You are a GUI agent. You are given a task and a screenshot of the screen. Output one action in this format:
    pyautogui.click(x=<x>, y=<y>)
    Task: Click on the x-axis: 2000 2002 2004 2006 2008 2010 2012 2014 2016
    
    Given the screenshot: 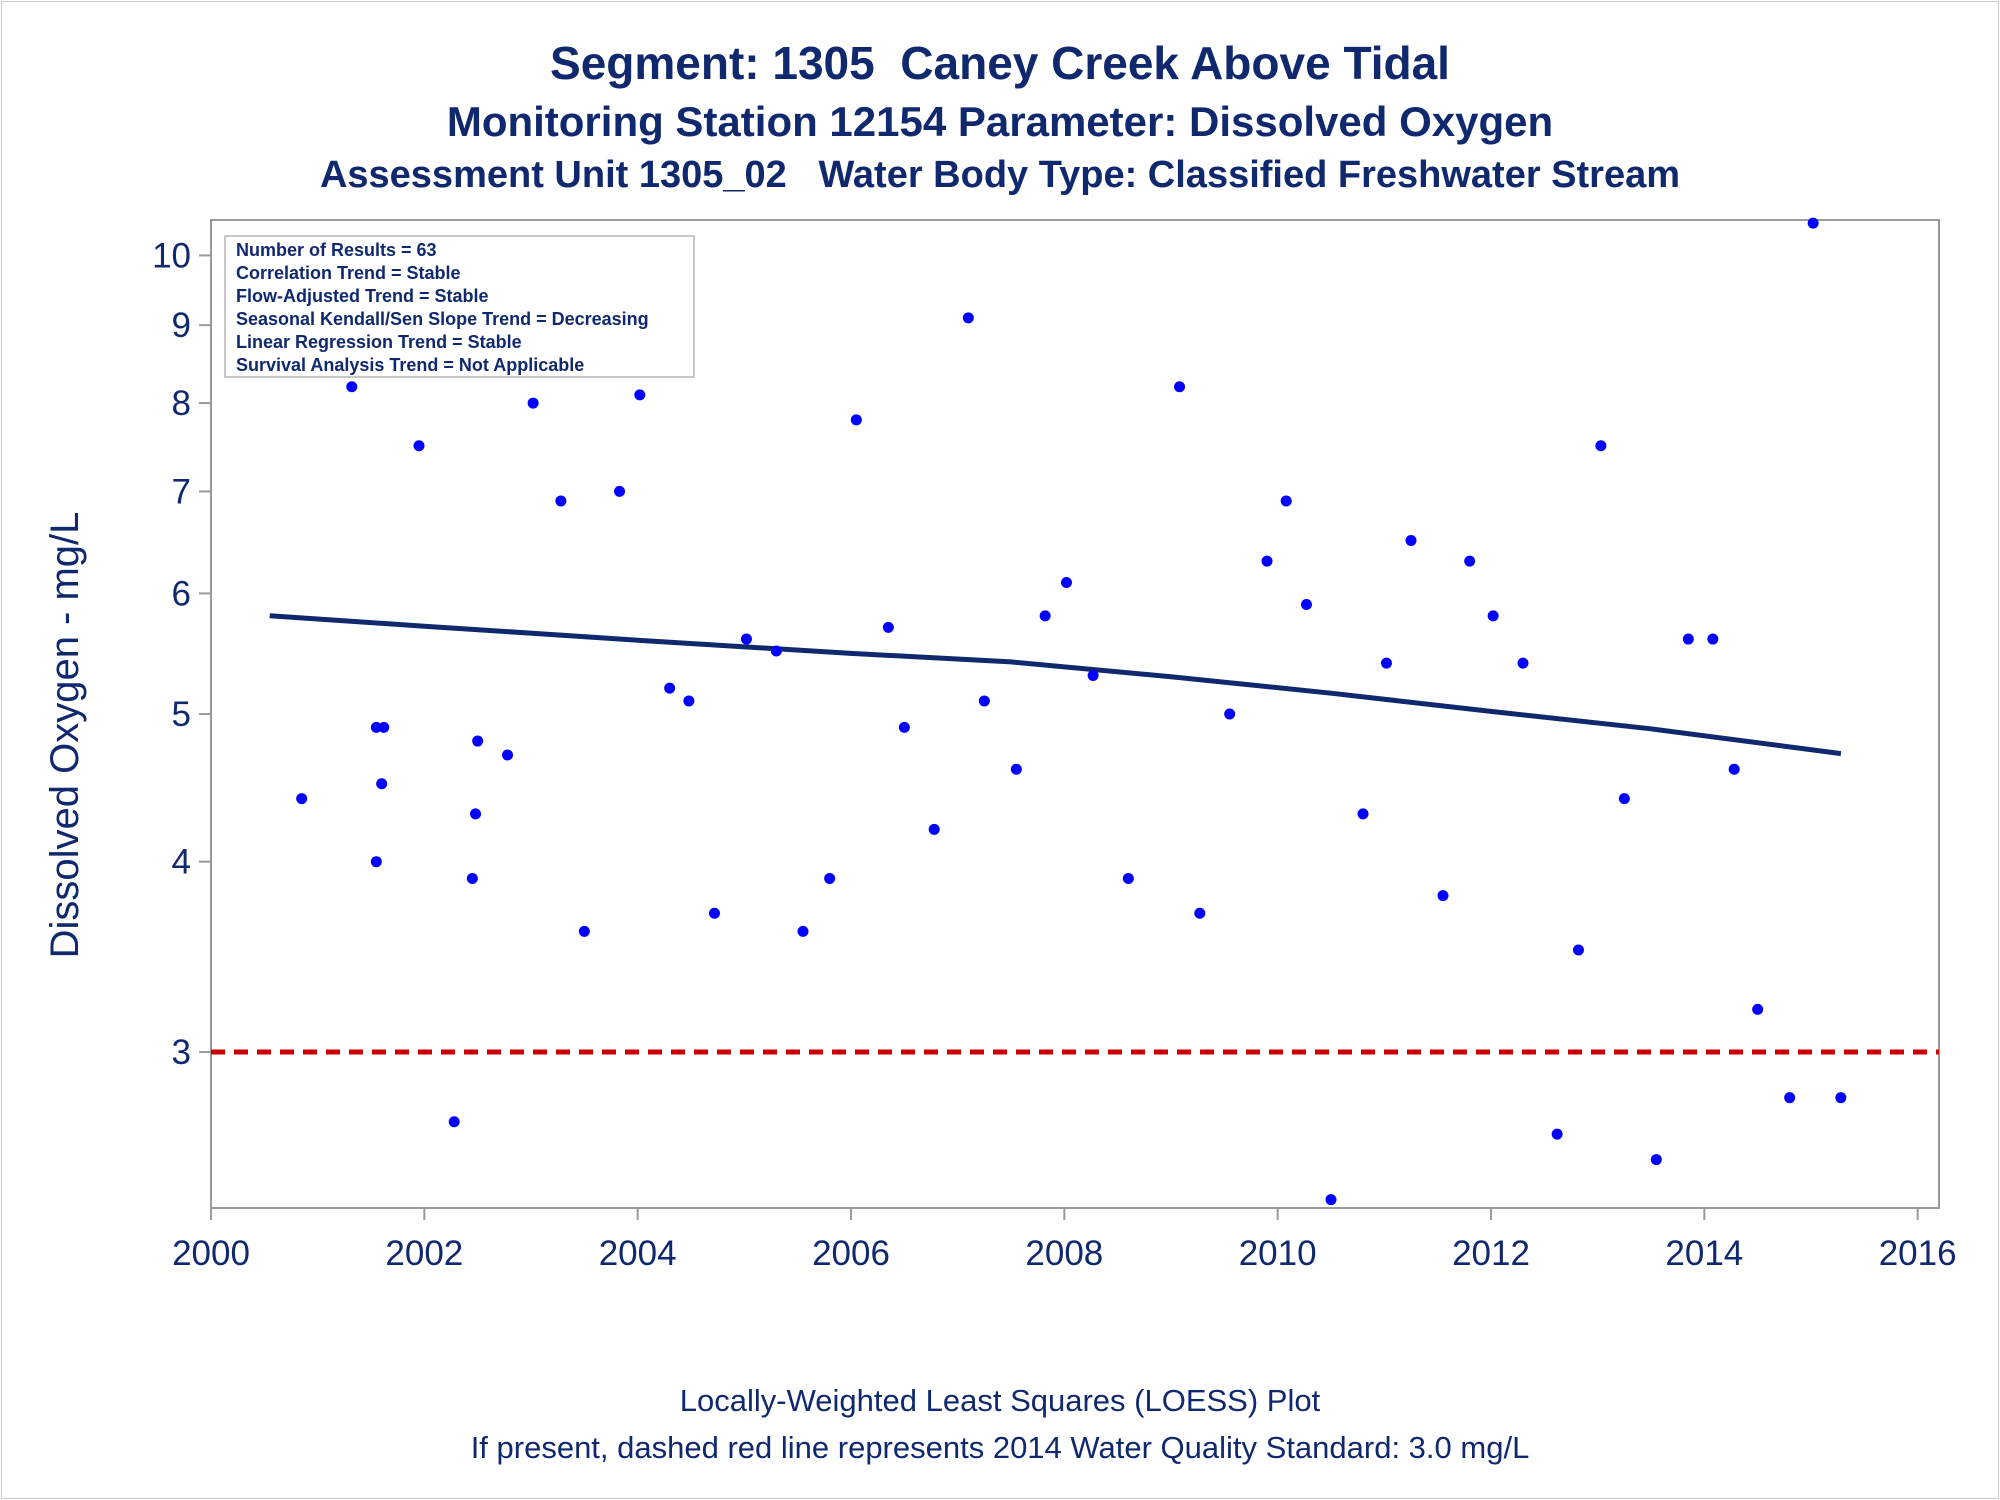 What is the action you would take?
    pyautogui.click(x=1064, y=1240)
    